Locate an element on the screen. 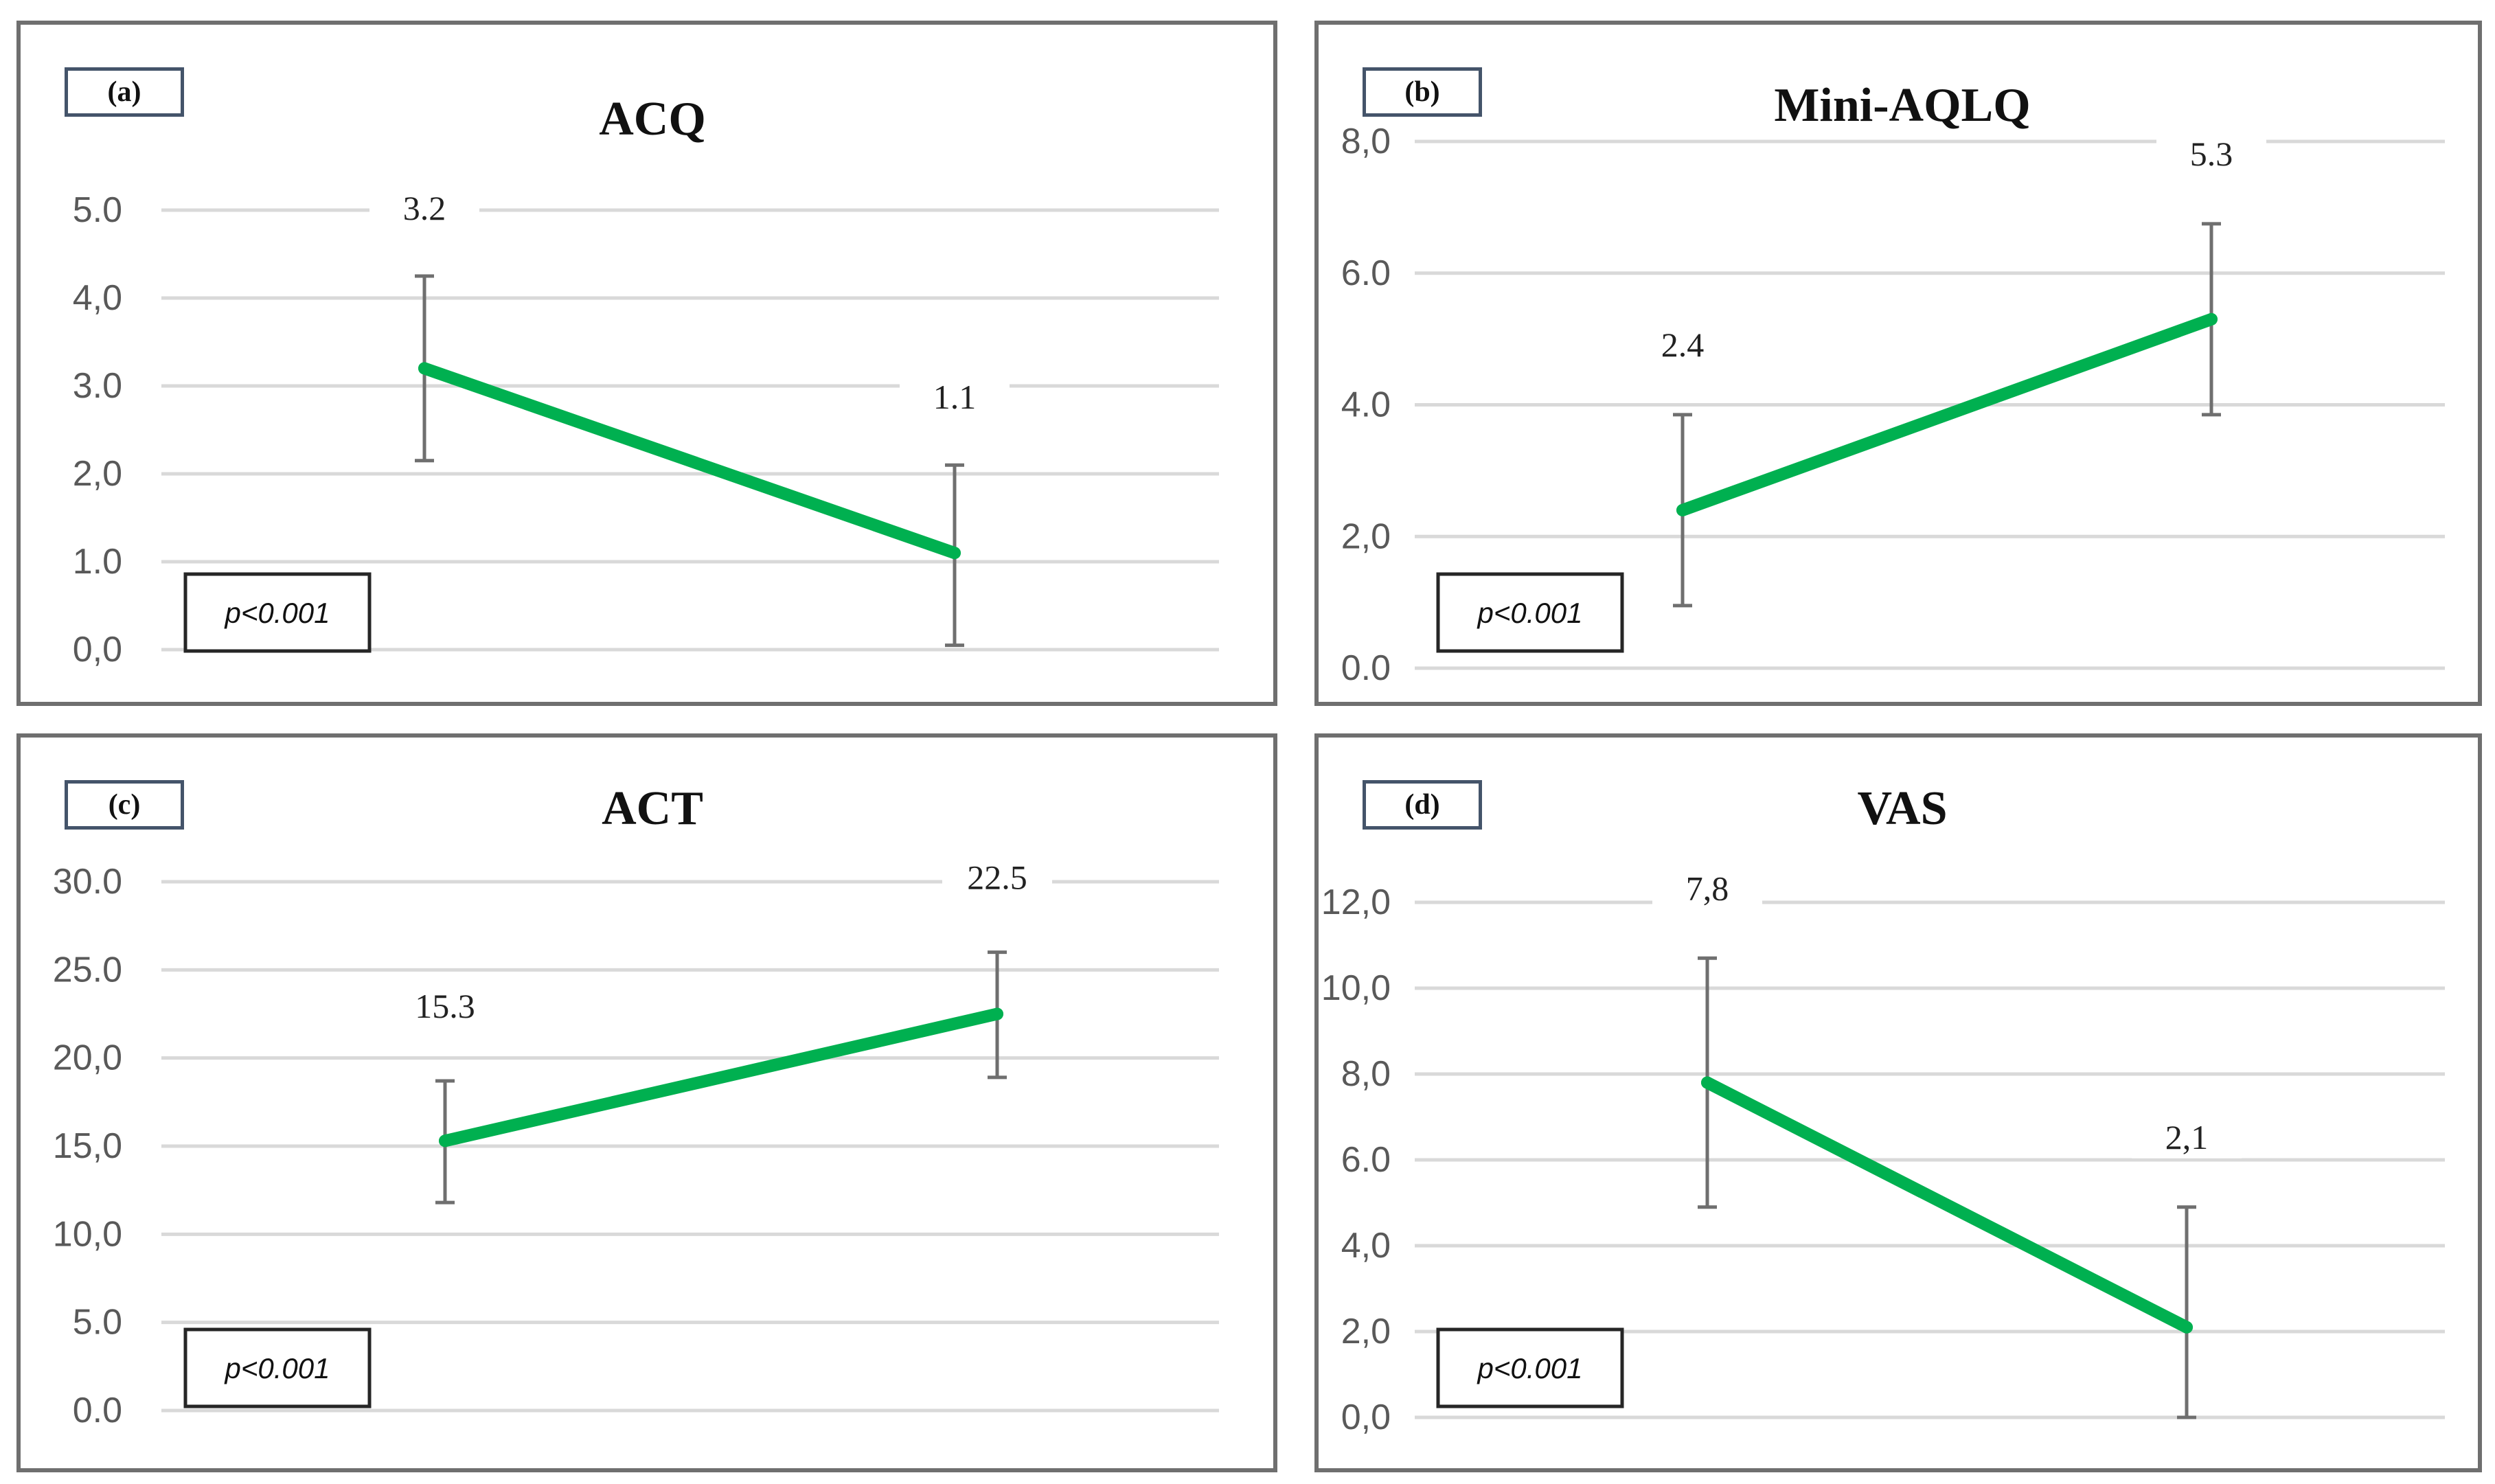 Image resolution: width=2495 pixels, height=1484 pixels. data-label: 7,8 is located at coordinates (1708, 888).